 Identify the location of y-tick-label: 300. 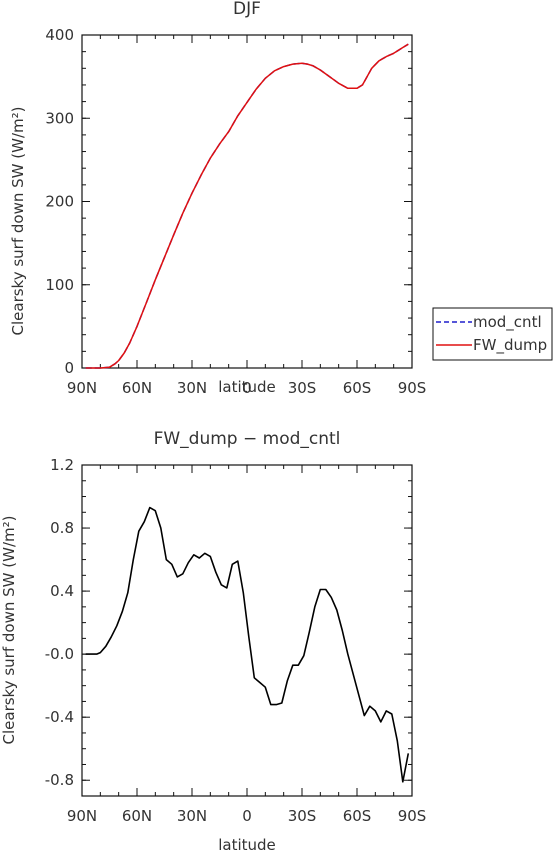
(59, 118).